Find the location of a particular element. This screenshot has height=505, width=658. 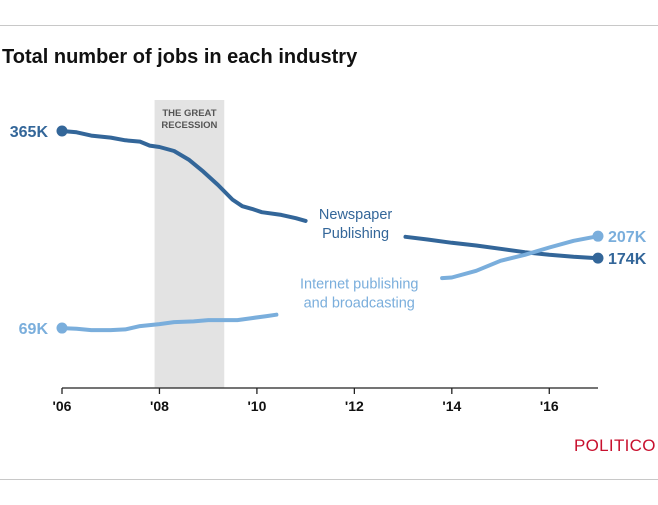

x-tick-label: '14 is located at coordinates (451, 406).